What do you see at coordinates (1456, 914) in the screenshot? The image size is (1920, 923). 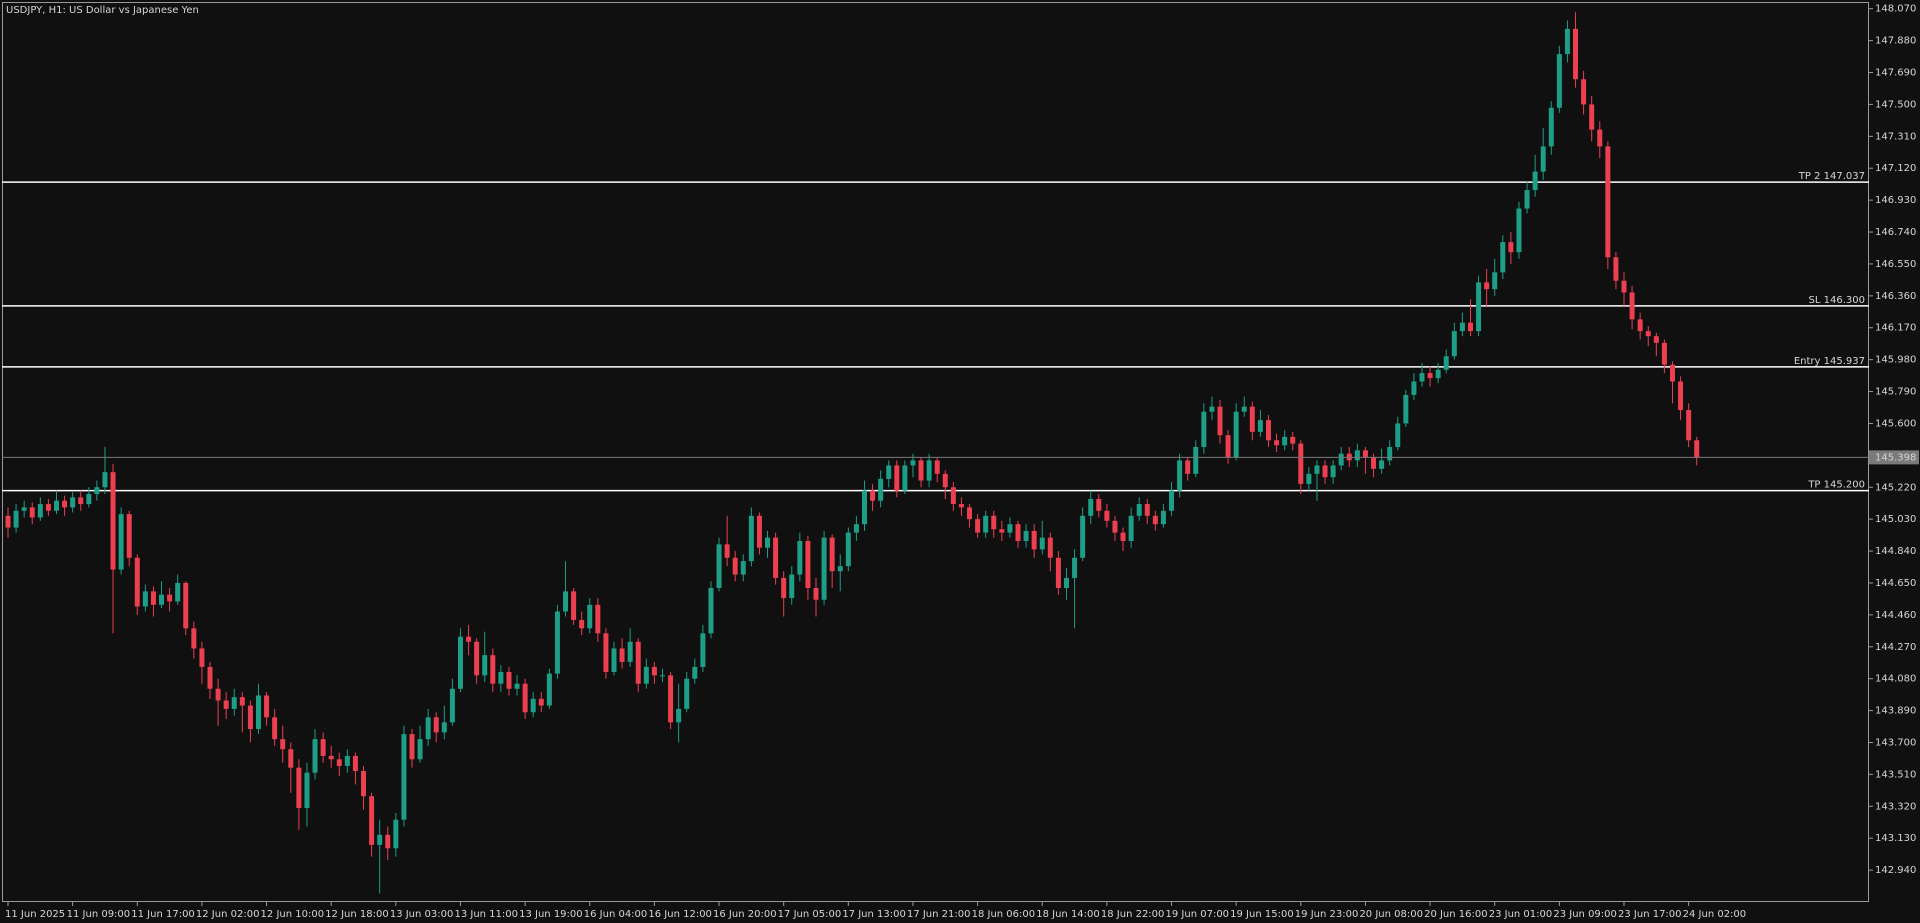 I see `x-tick-label: 20 Jun 16:00` at bounding box center [1456, 914].